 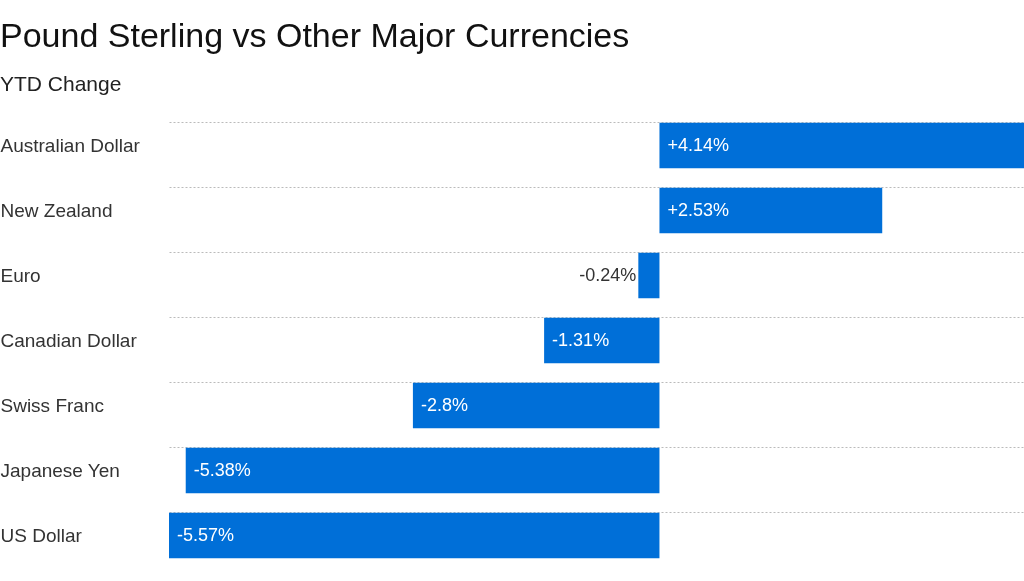 I want to click on y-tick-label: Euro, so click(x=20, y=275).